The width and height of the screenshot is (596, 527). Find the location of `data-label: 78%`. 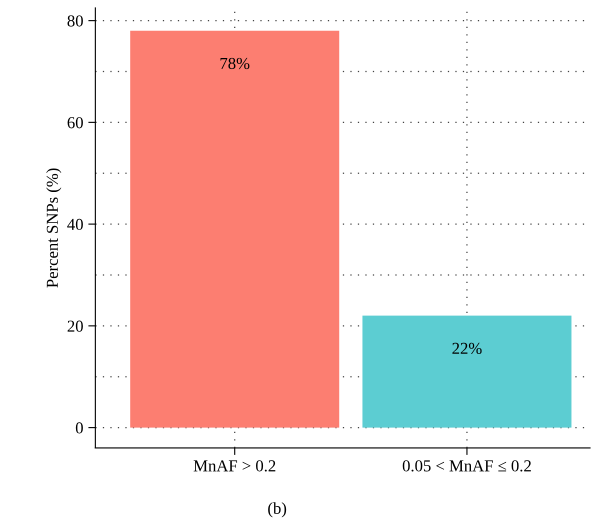

data-label: 78% is located at coordinates (235, 64).